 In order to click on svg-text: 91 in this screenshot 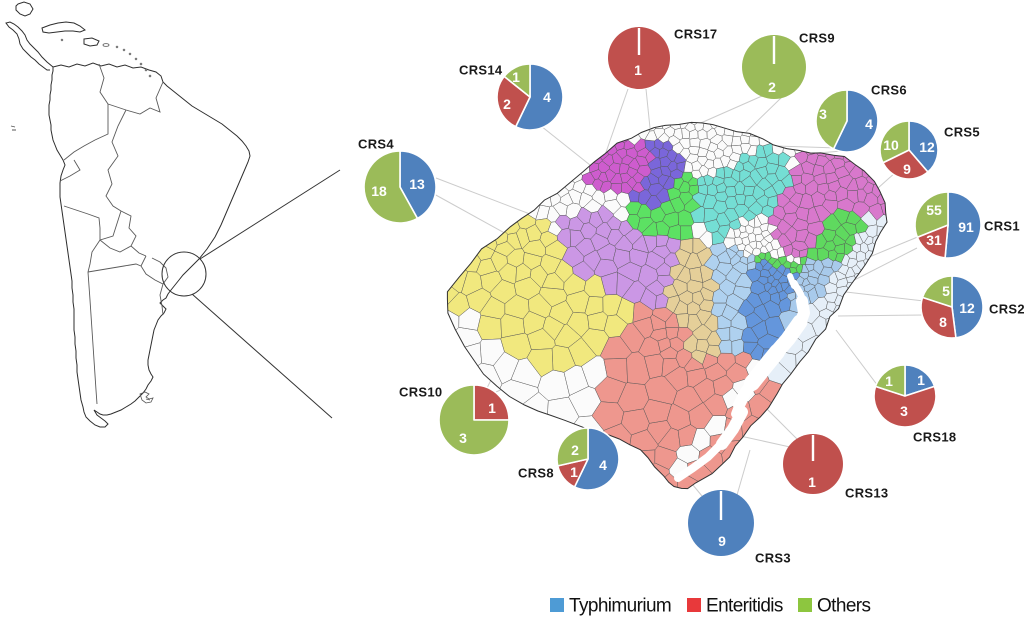, I will do `click(966, 227)`.